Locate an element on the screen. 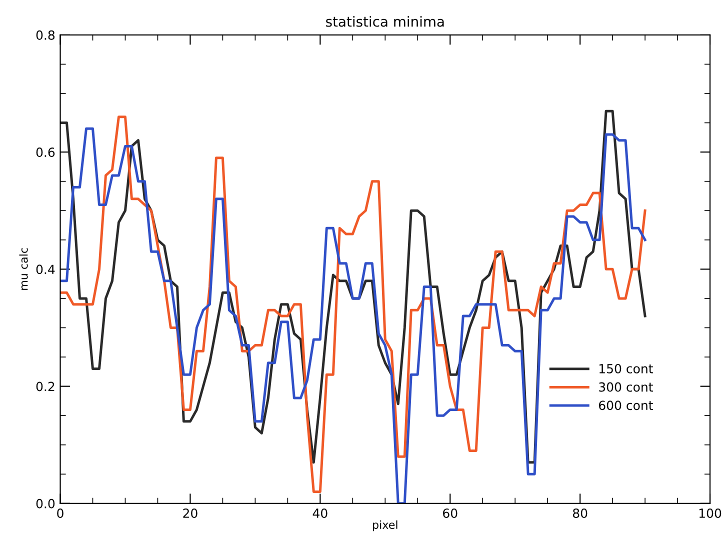 This screenshot has height=546, width=726. legend-label: 300 cont is located at coordinates (626, 387).